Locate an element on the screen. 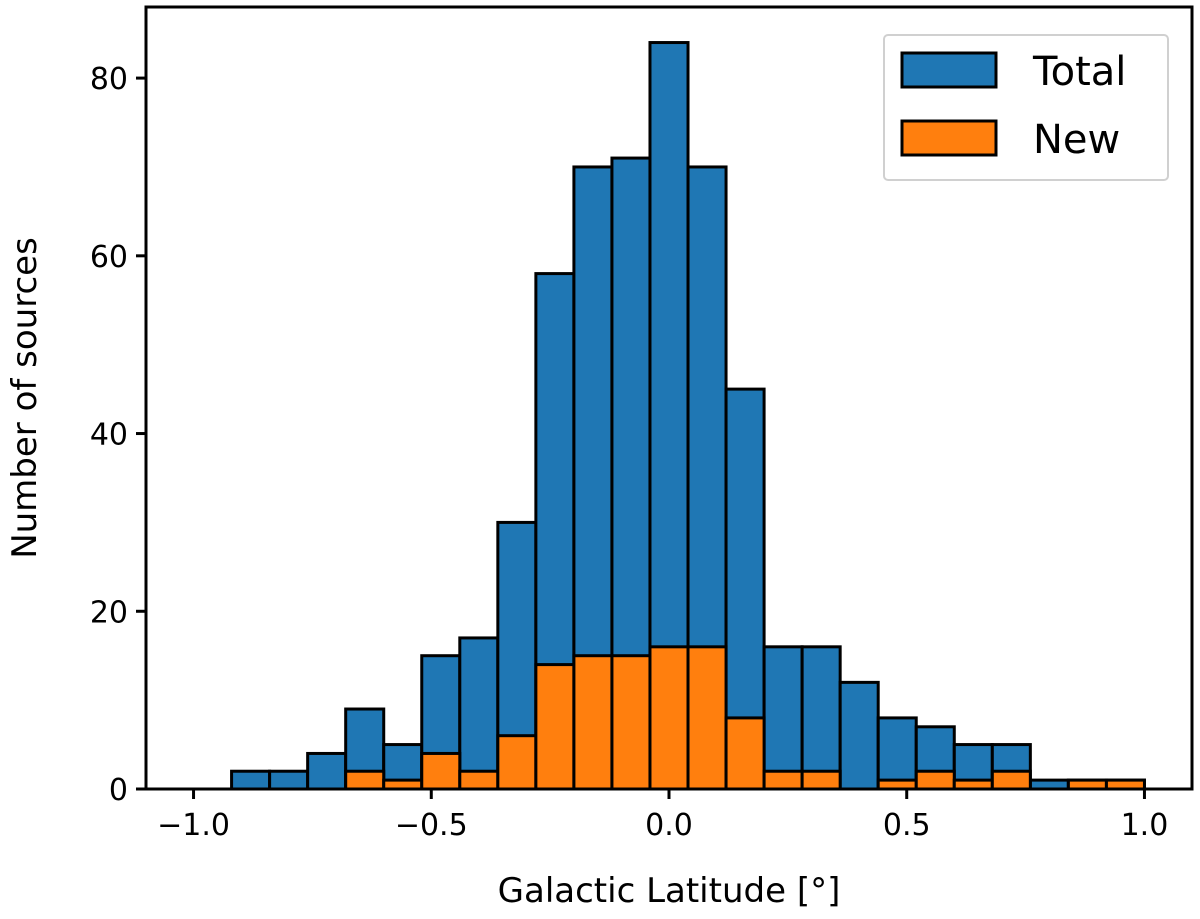 This screenshot has width=1200, height=919. y-axis-ticks: 0 20 40 60 80 is located at coordinates (118, 435).